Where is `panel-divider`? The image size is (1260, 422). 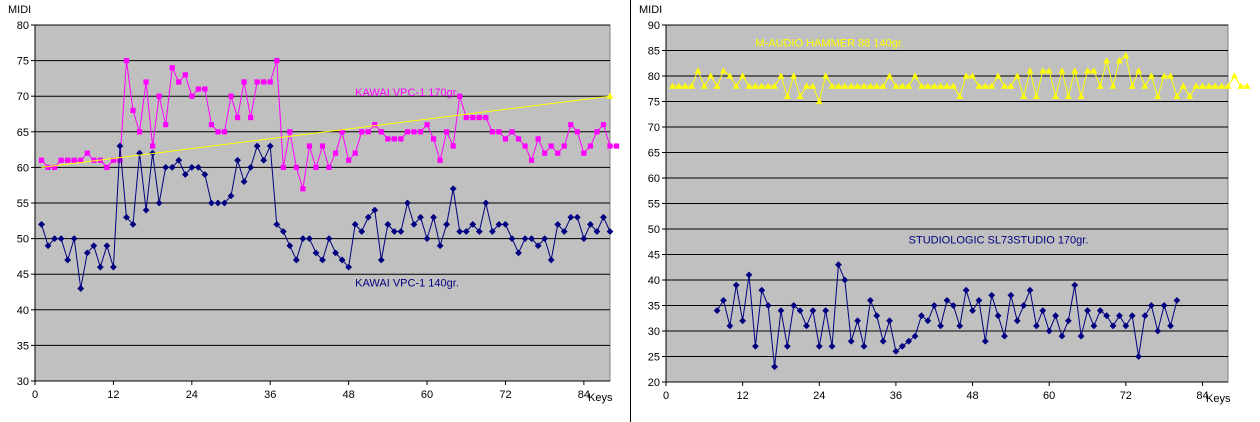
panel-divider is located at coordinates (630, 211).